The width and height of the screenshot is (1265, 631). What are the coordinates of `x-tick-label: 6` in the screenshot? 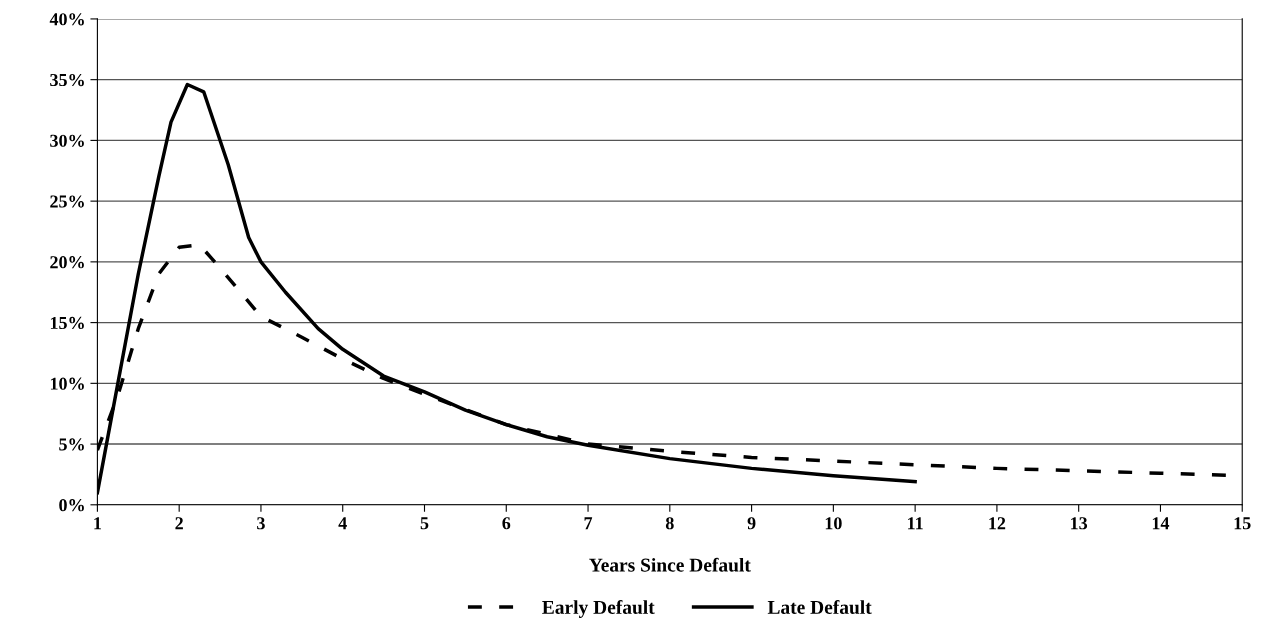 It's located at (506, 523).